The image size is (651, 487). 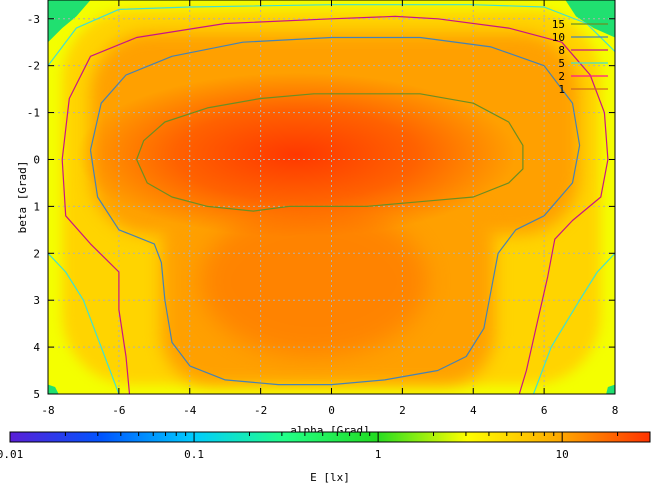 I want to click on y-tick-label-2: -1, so click(x=33, y=113).